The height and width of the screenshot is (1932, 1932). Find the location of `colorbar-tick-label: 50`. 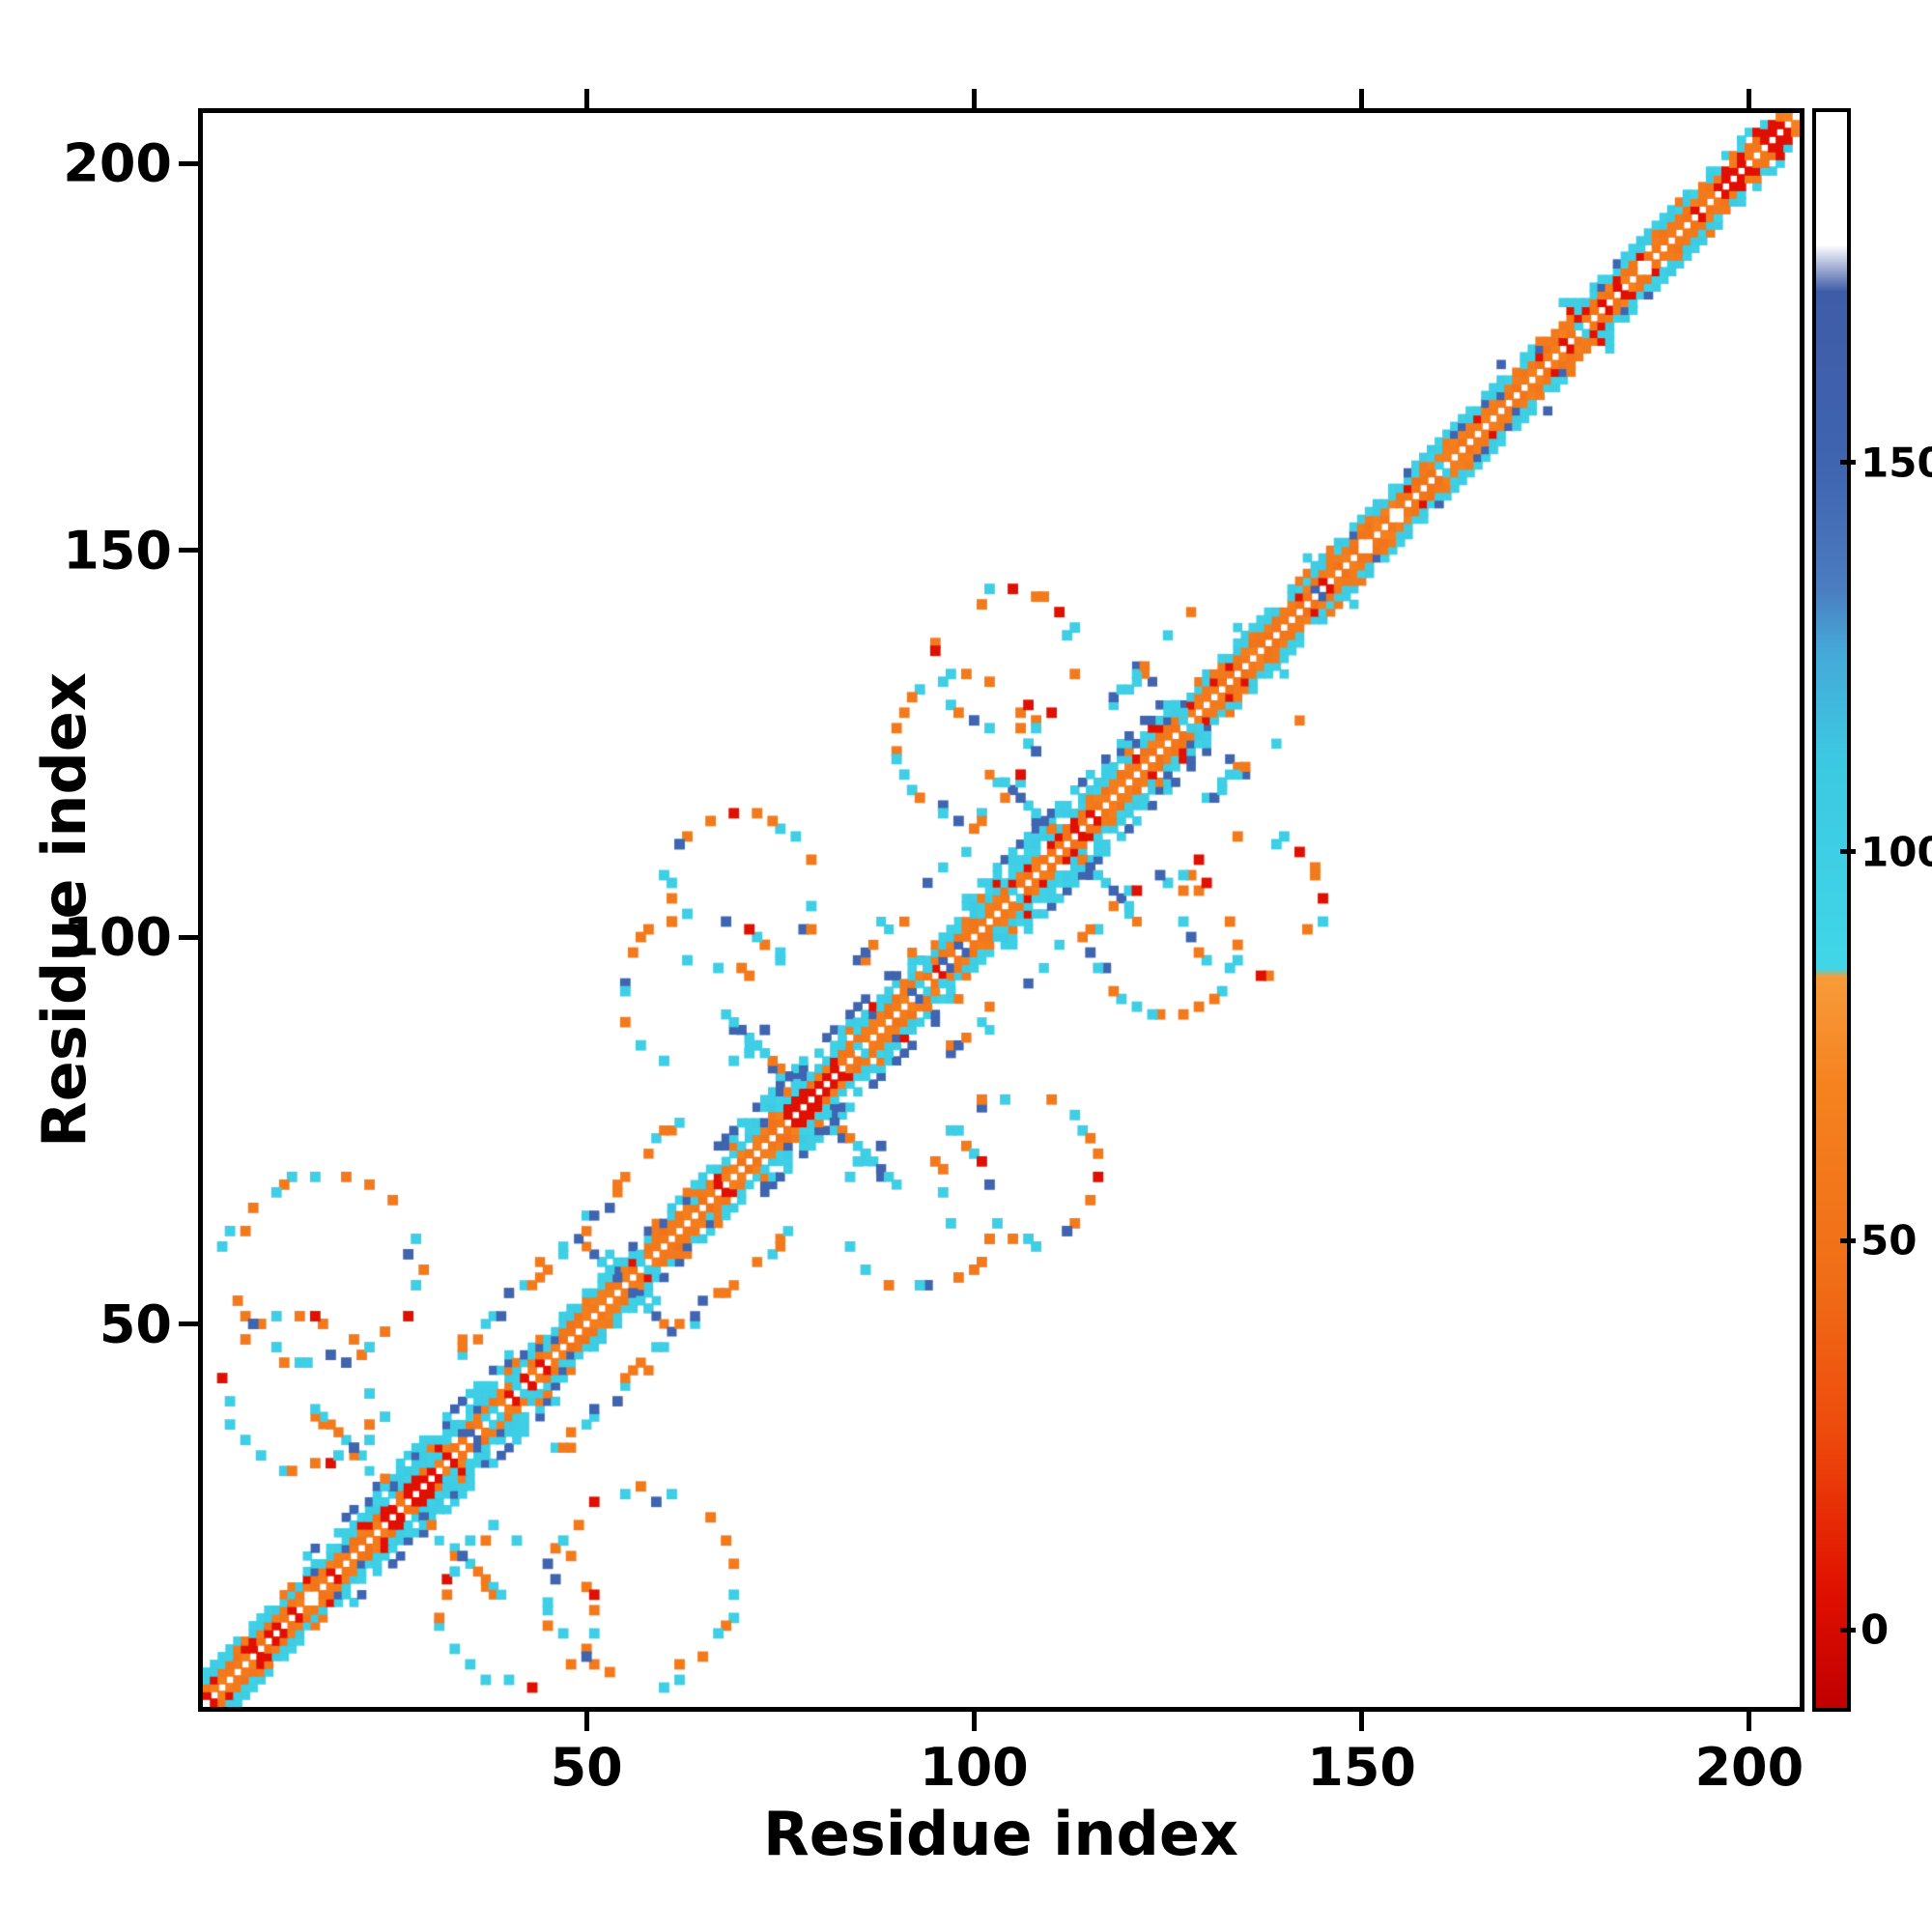

colorbar-tick-label: 50 is located at coordinates (1889, 1240).